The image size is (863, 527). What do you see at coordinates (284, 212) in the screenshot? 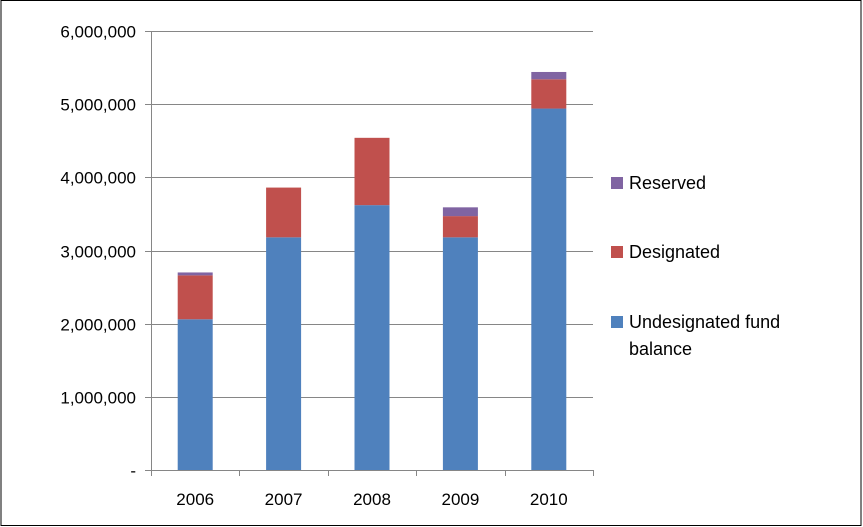
I see `bar-segment-designated-2007` at bounding box center [284, 212].